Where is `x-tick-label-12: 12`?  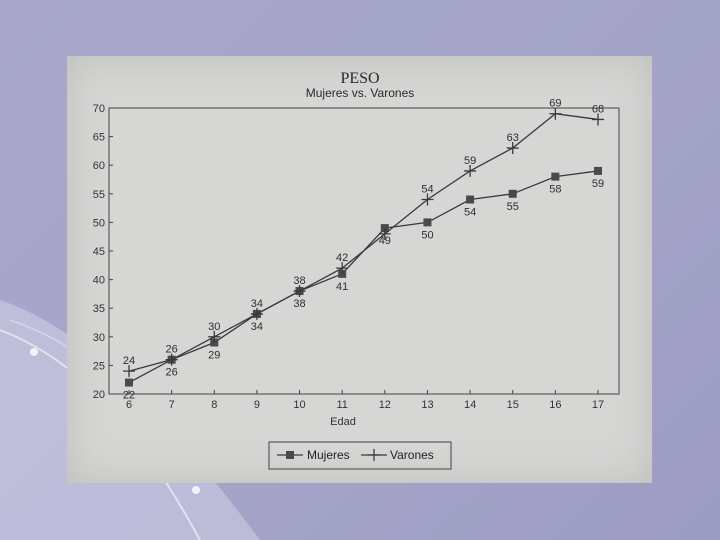
x-tick-label-12: 12 is located at coordinates (385, 405).